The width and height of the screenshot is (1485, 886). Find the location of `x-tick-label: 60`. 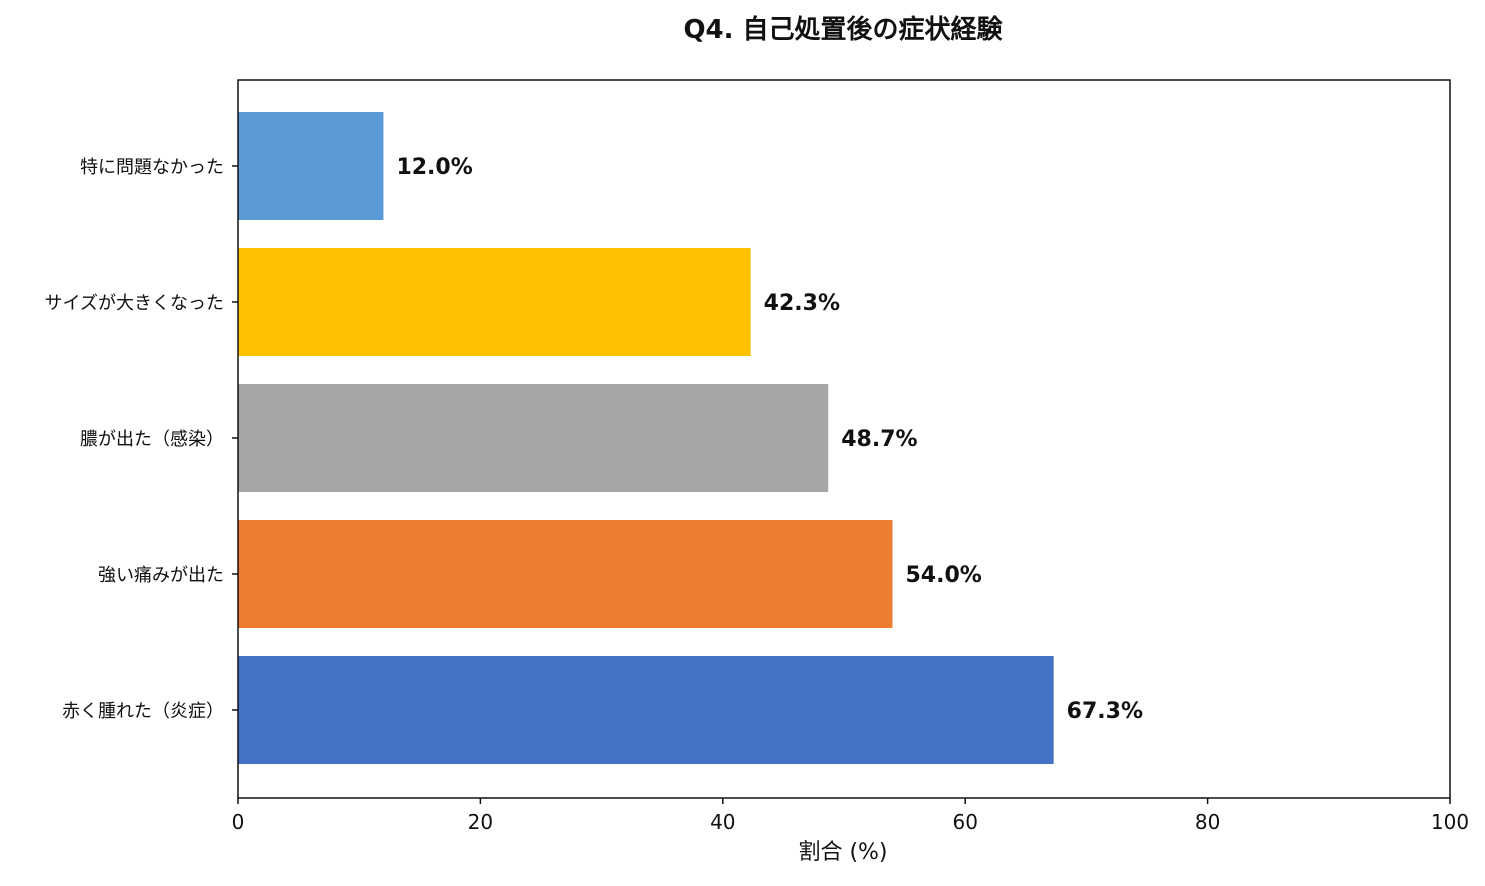

x-tick-label: 60 is located at coordinates (964, 822).